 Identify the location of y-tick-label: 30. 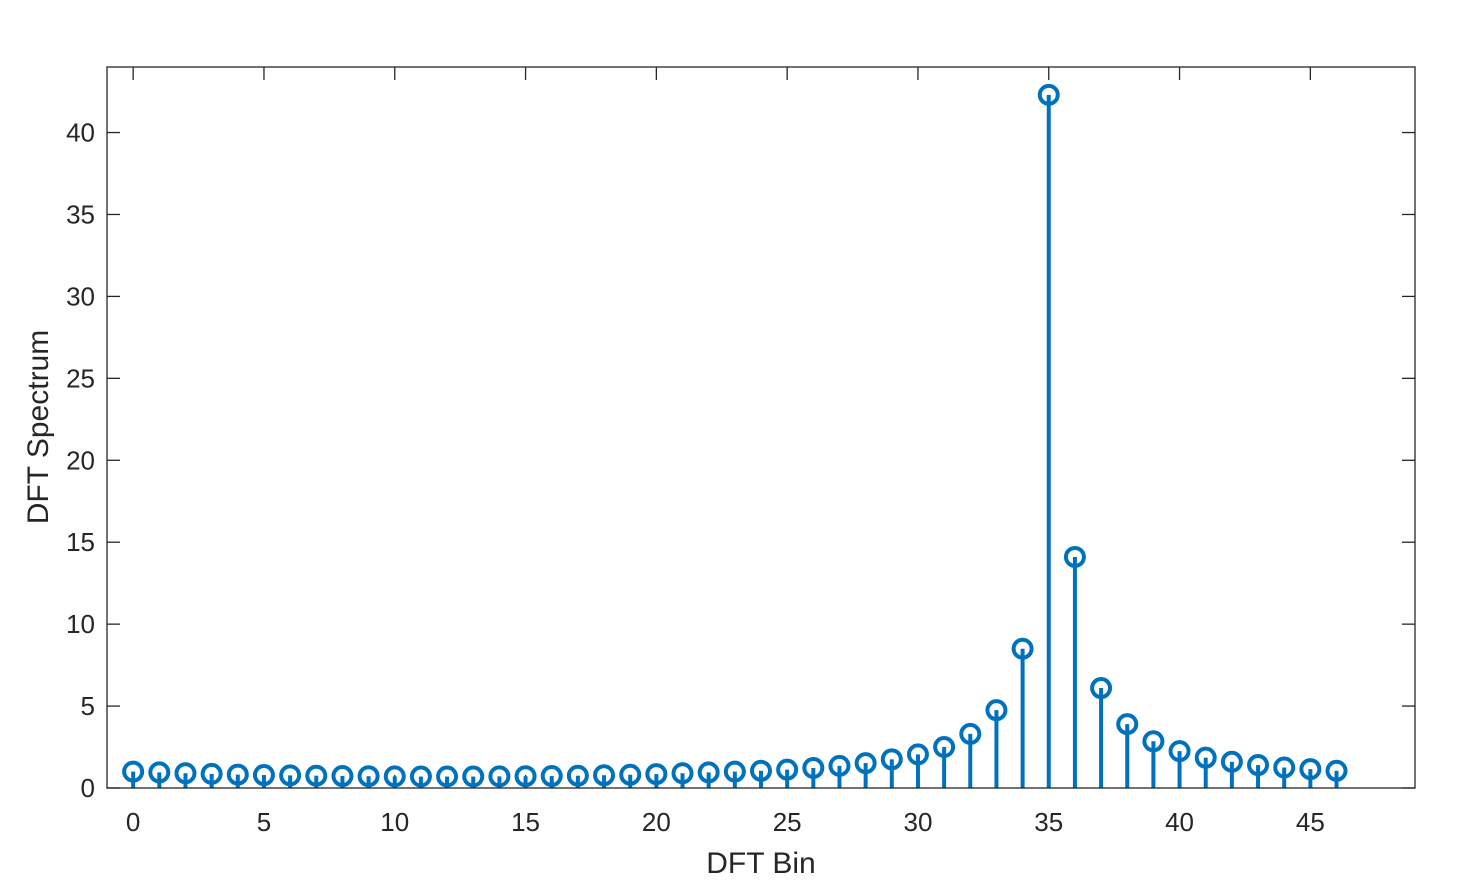
(80, 296).